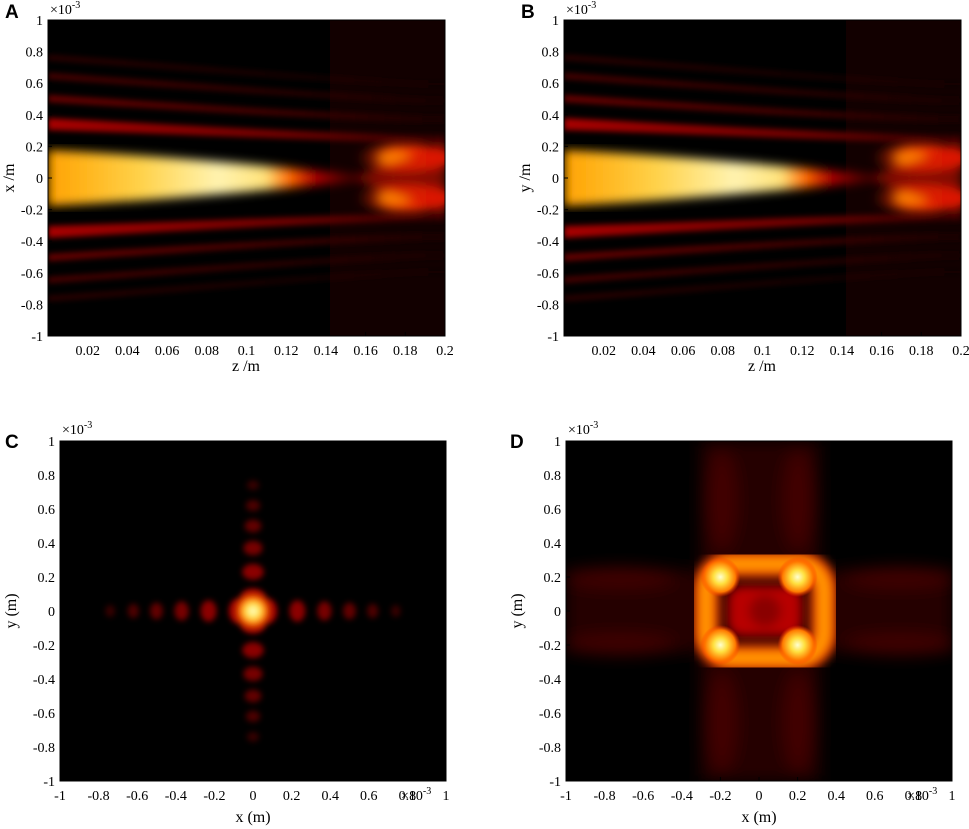 Image resolution: width=969 pixels, height=829 pixels. What do you see at coordinates (581, 9) in the screenshot?
I see `panel-b-y-exponent: ×10⁻³` at bounding box center [581, 9].